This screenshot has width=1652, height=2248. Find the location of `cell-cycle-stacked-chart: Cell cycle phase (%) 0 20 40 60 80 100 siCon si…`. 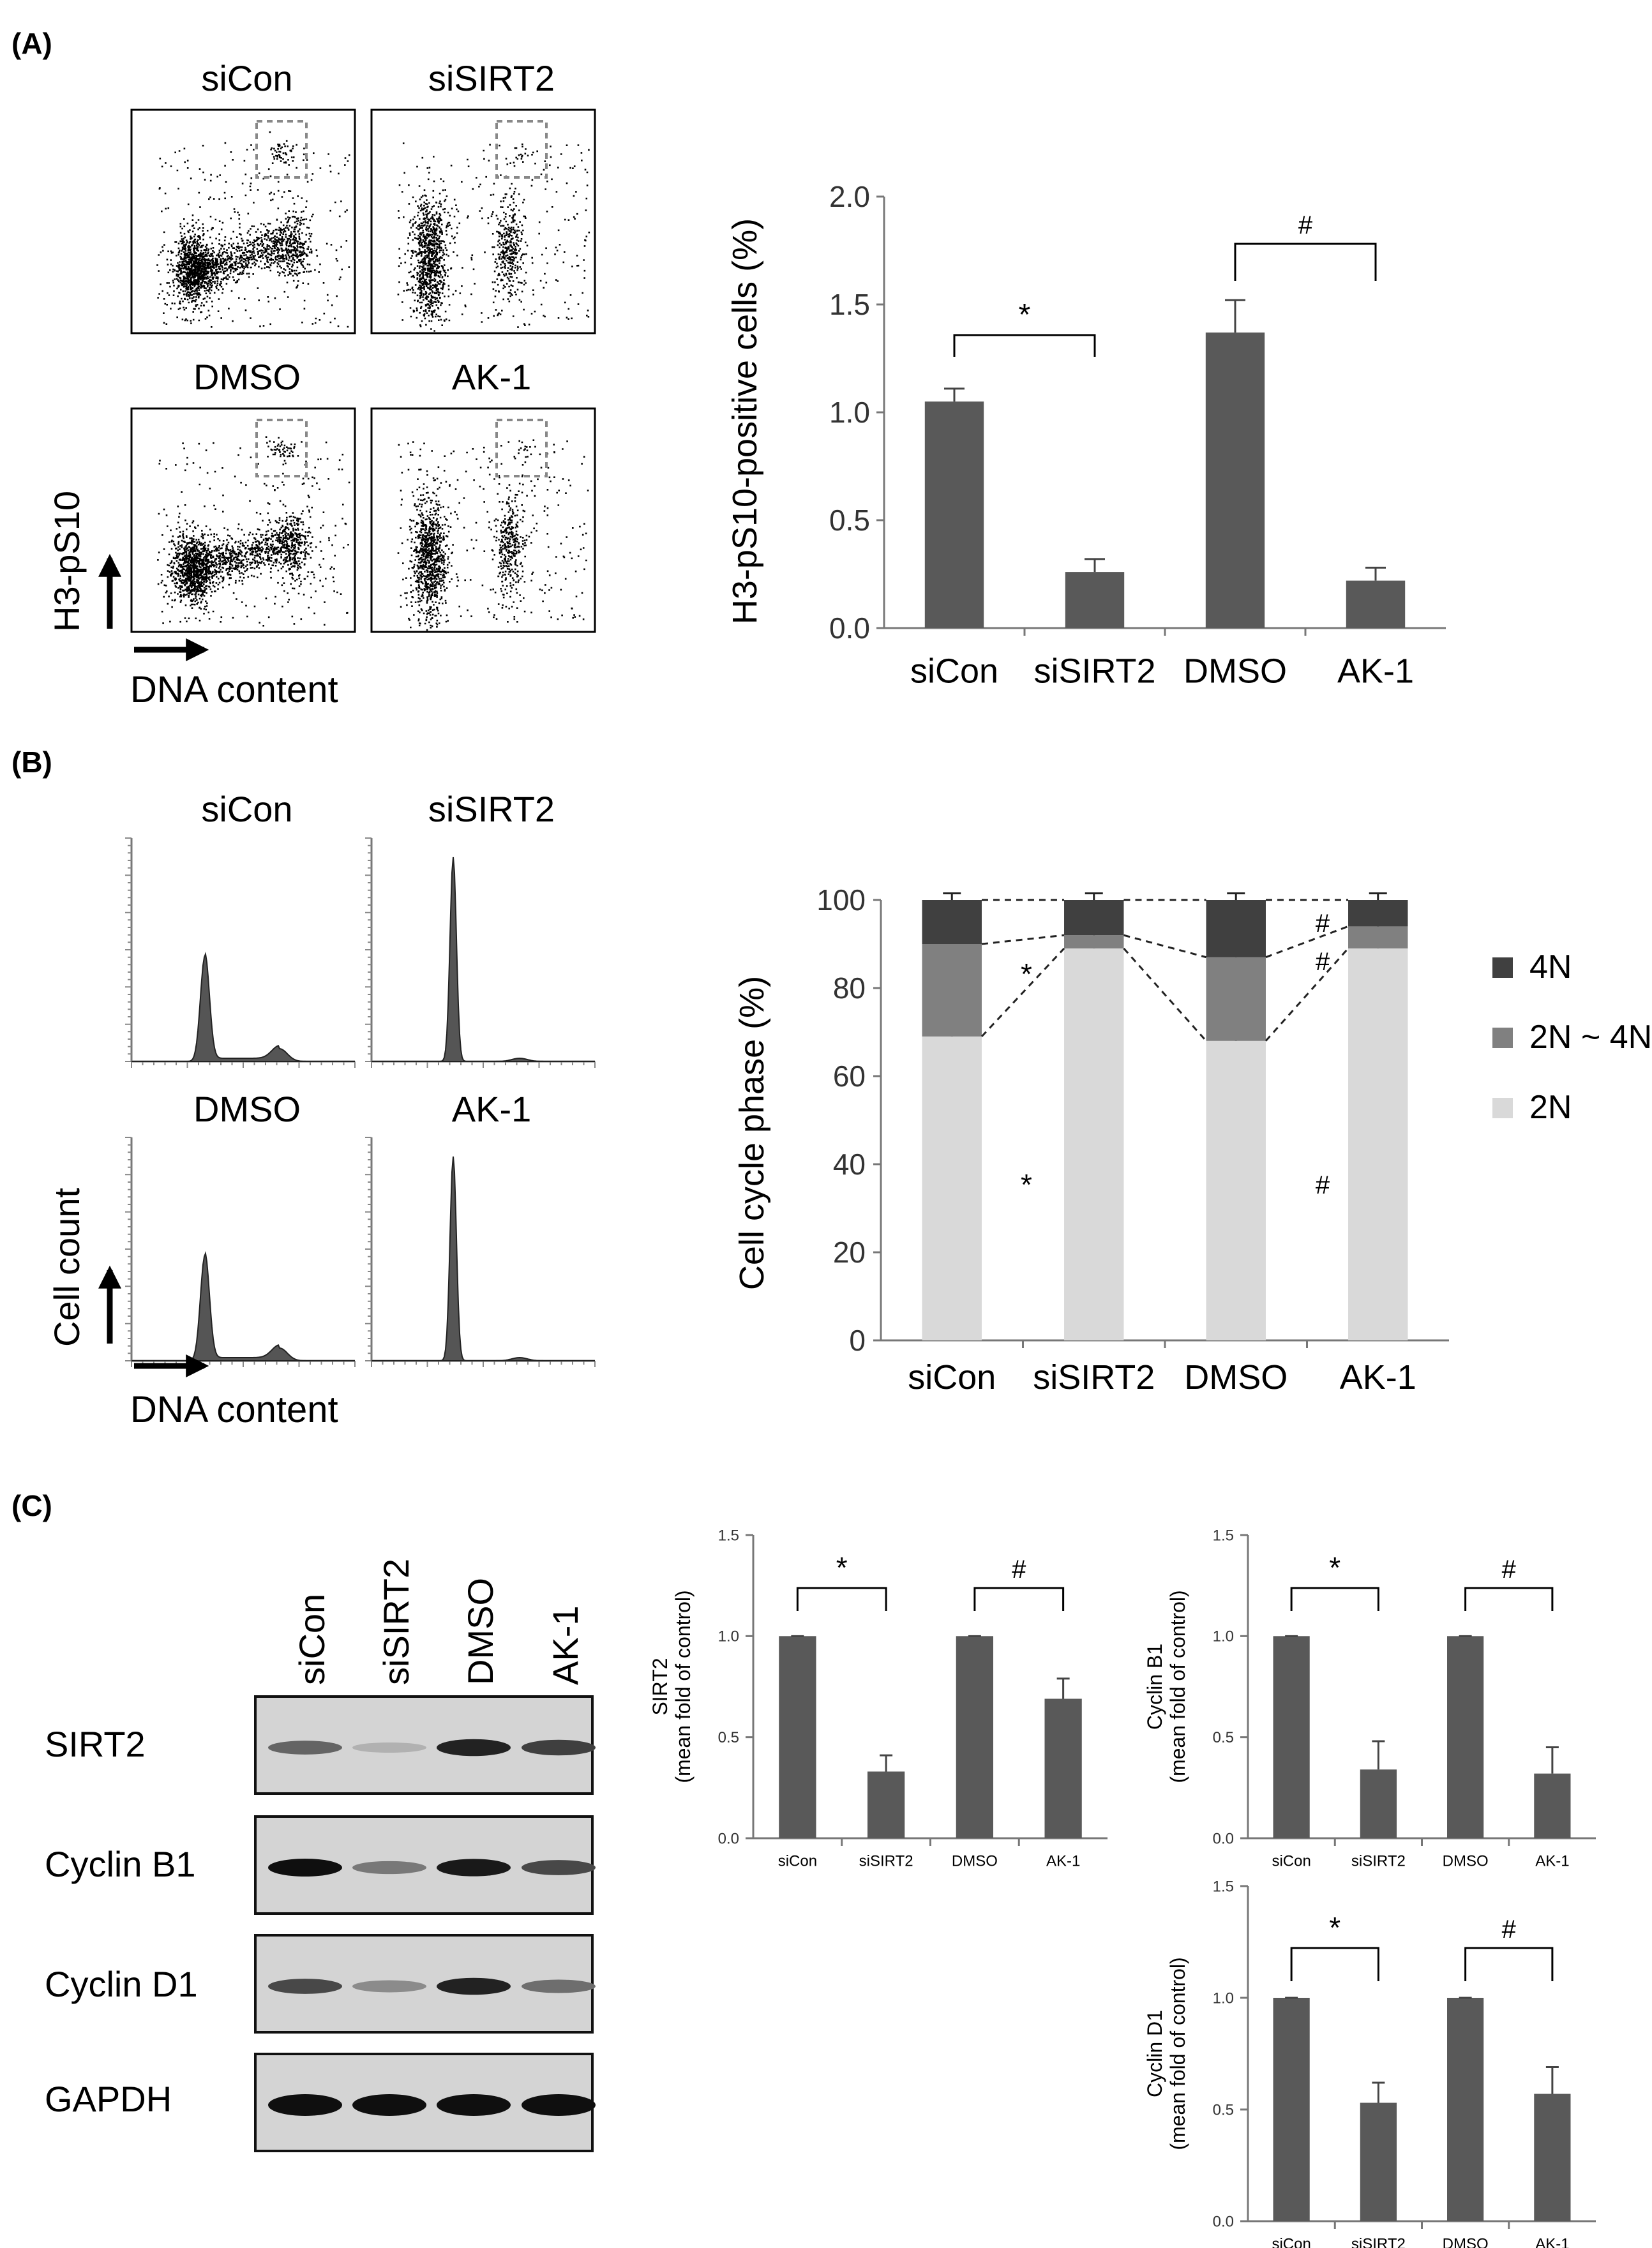

cell-cycle-stacked-chart: Cell cycle phase (%) 0 20 40 60 80 100 siCon si… is located at coordinates (1192, 1140).